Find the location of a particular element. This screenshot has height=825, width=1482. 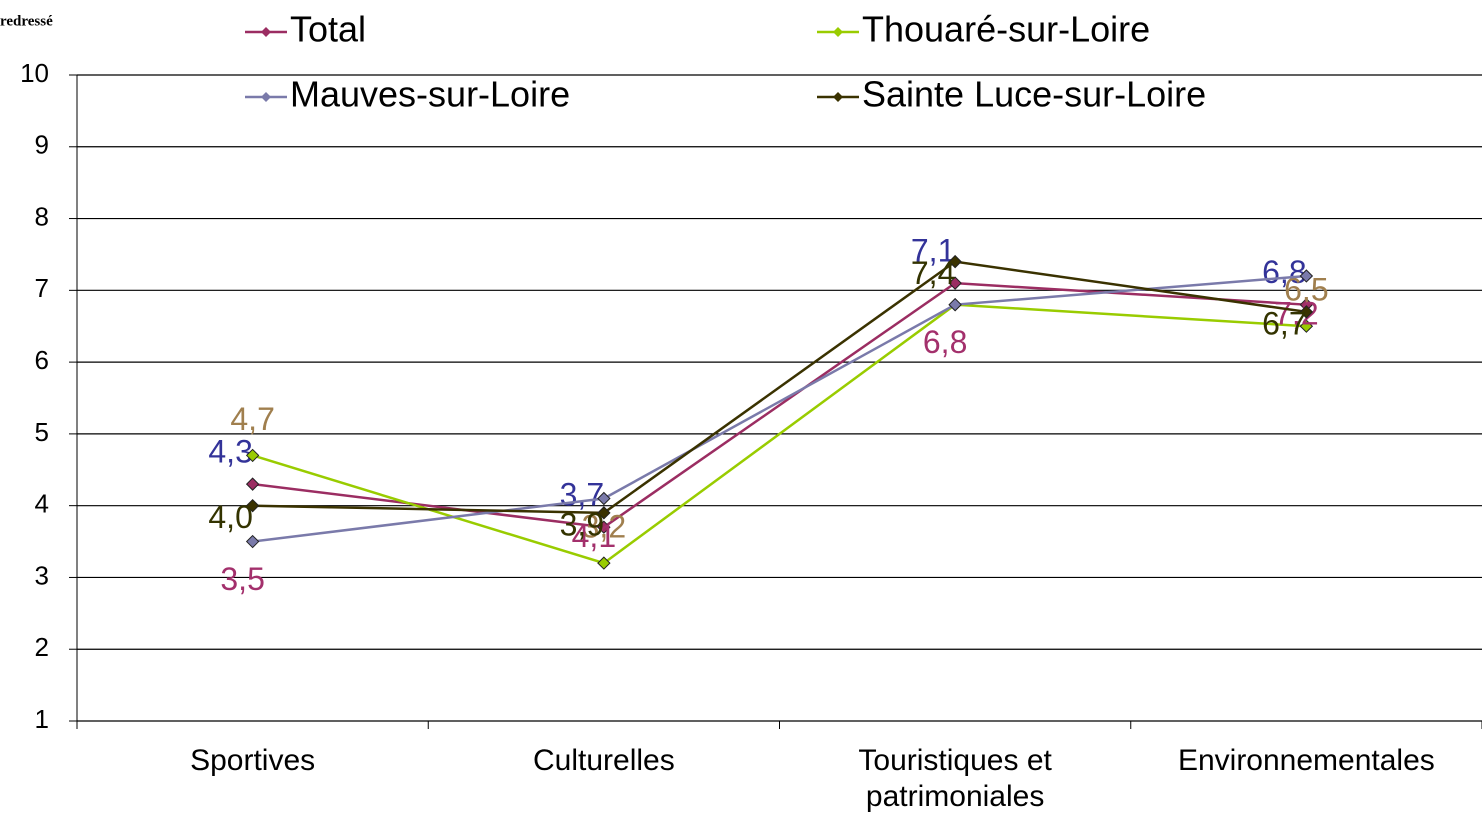

x-tick-label: Culturelles is located at coordinates (604, 760).